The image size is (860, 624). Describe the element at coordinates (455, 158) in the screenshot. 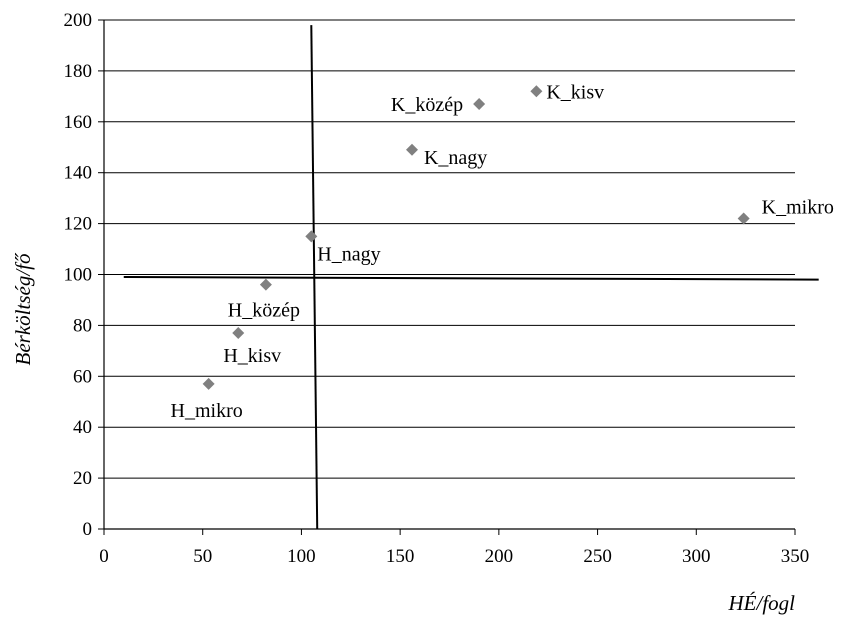

I see `data-label-k-nagy: K_nagy` at that location.